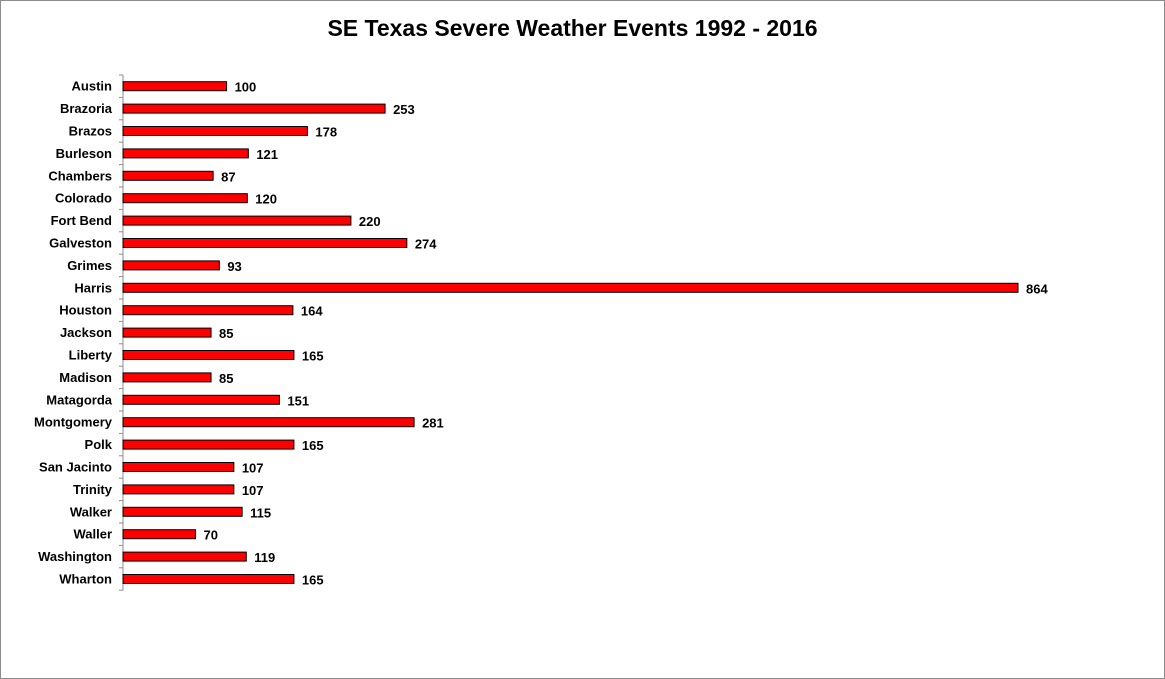 The image size is (1165, 679). Describe the element at coordinates (80, 243) in the screenshot. I see `category-label: Galveston` at that location.